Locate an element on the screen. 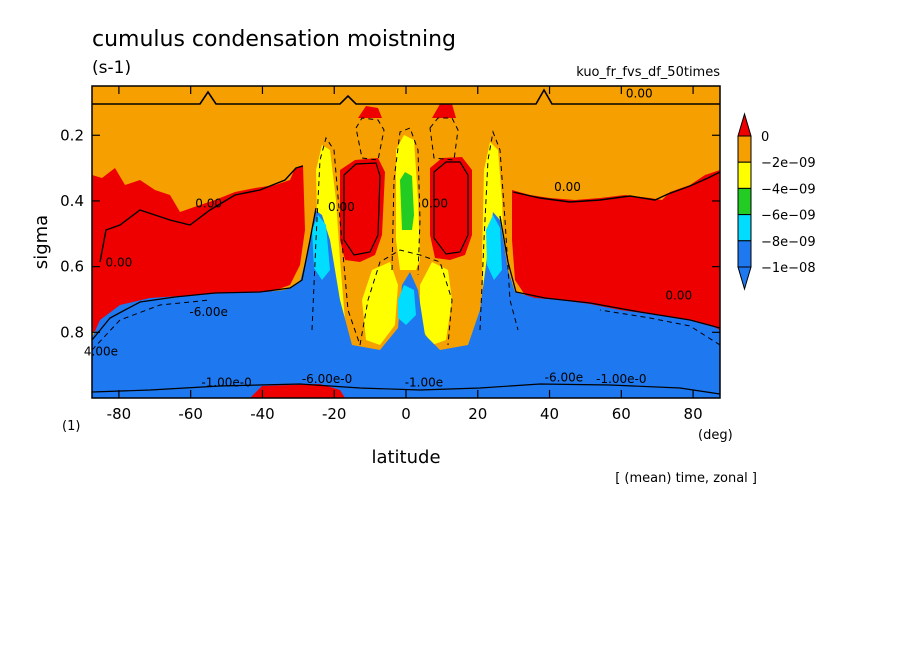 The width and height of the screenshot is (904, 654). contour-zero-left is located at coordinates (201, 214).